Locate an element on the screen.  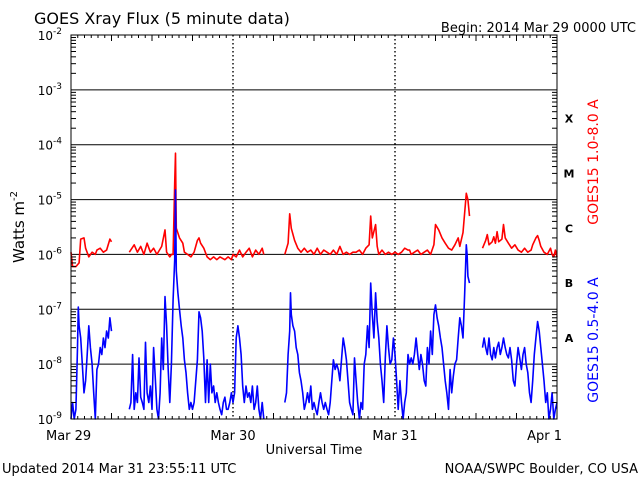
y-tick-label: 10⁻³ is located at coordinates (50, 90).